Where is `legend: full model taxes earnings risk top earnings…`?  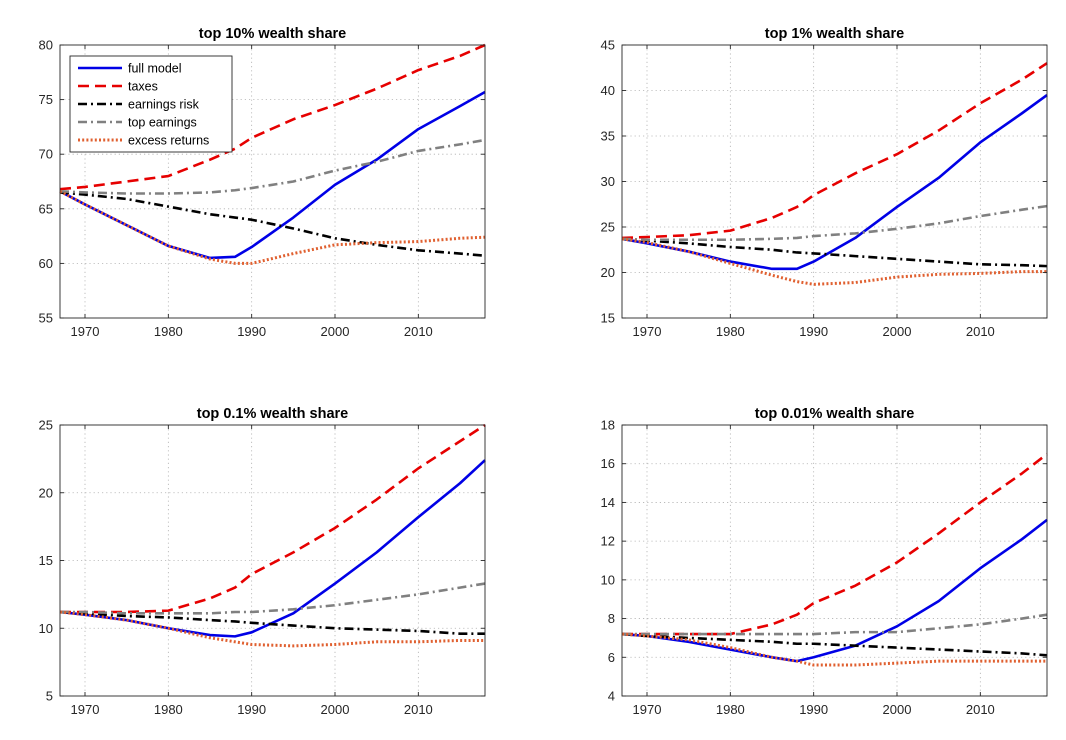
legend: full model taxes earnings risk top earnings… is located at coordinates (151, 104).